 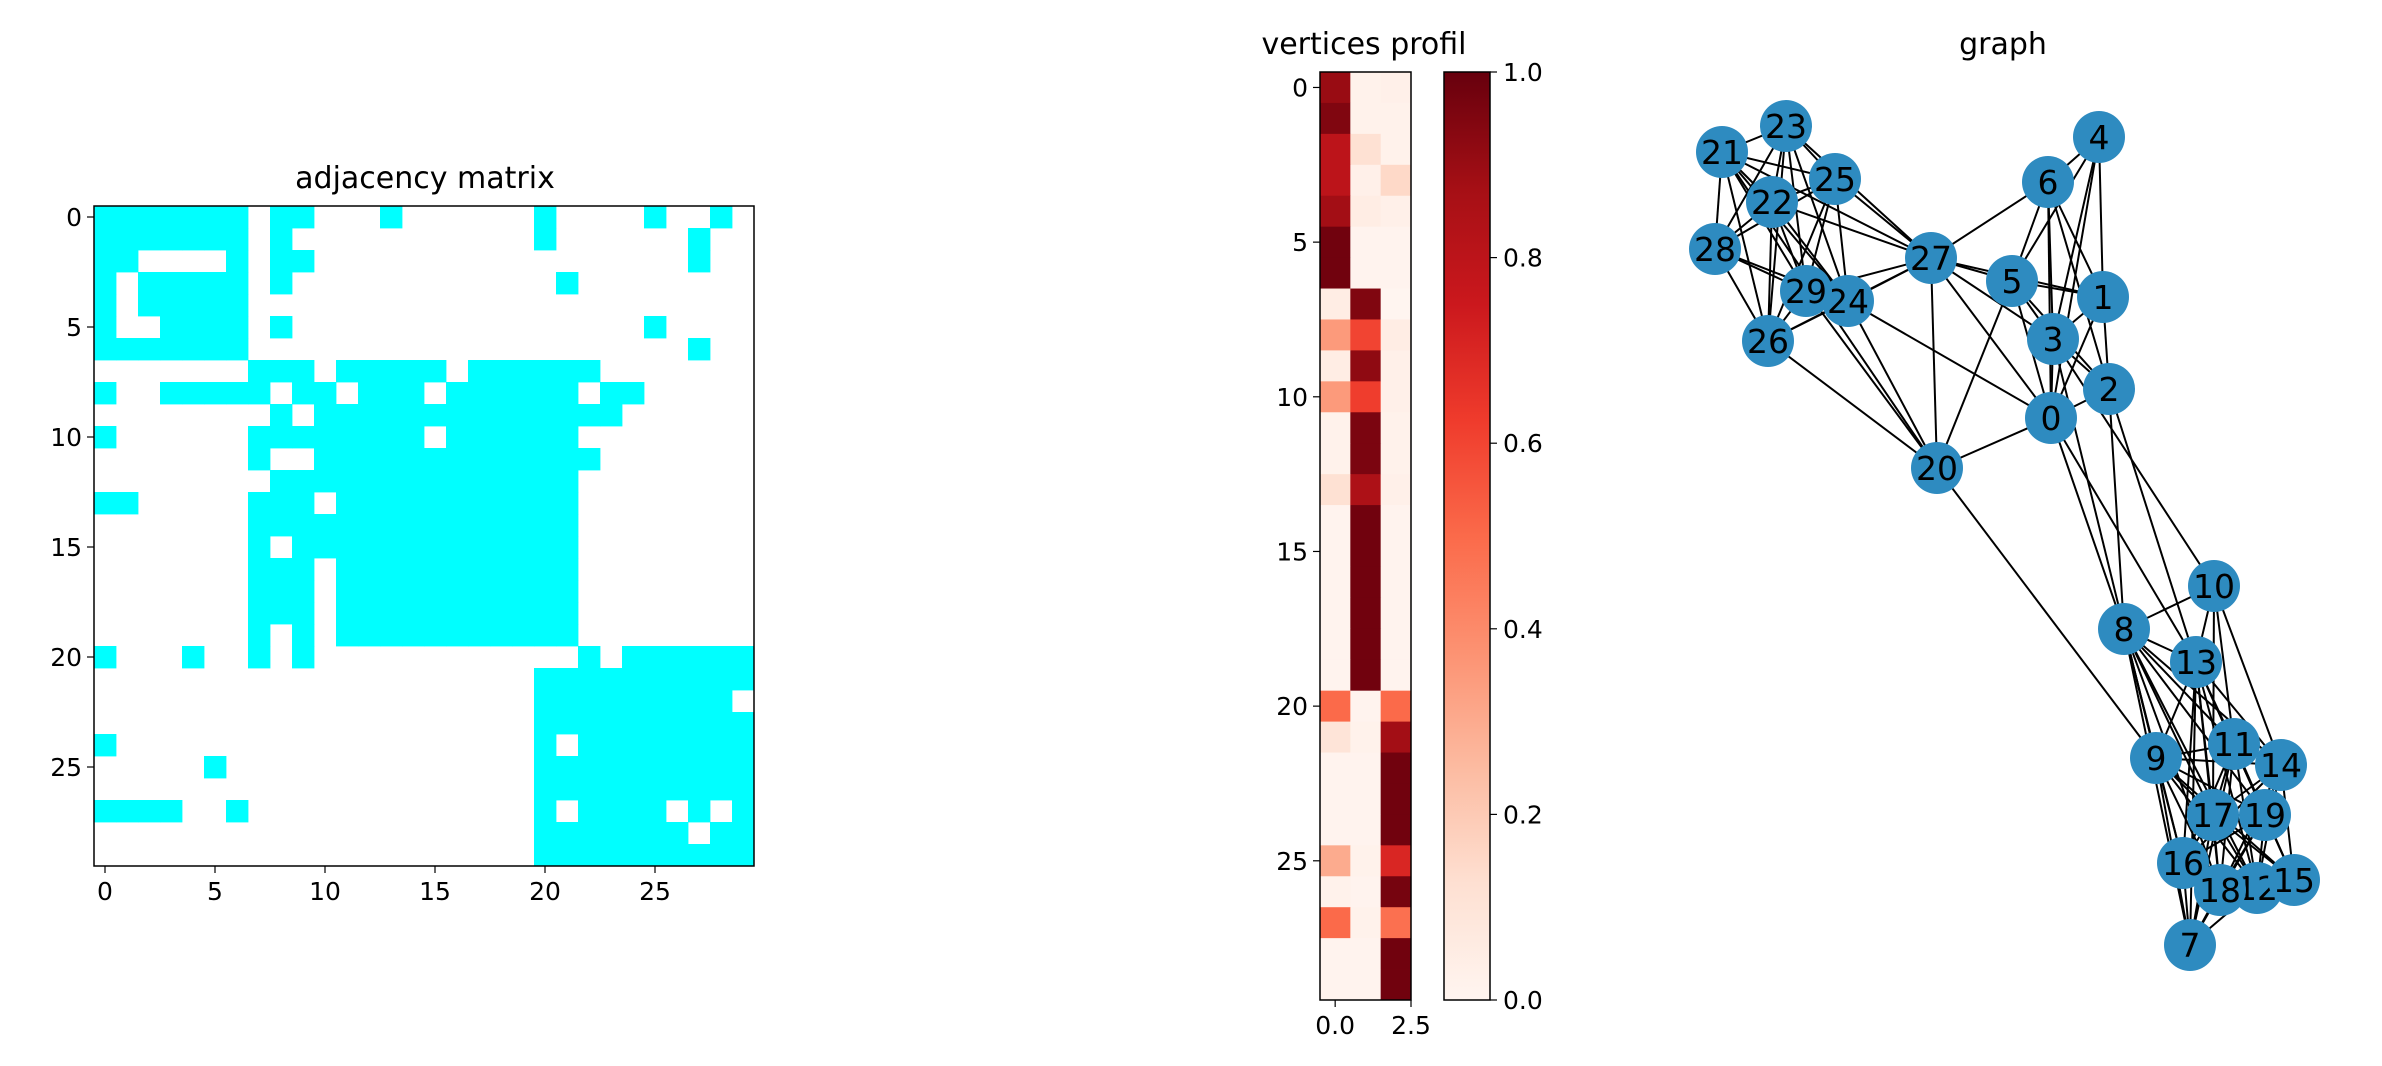 I want to click on adjacency-x-tick-label: 10, so click(x=325, y=891).